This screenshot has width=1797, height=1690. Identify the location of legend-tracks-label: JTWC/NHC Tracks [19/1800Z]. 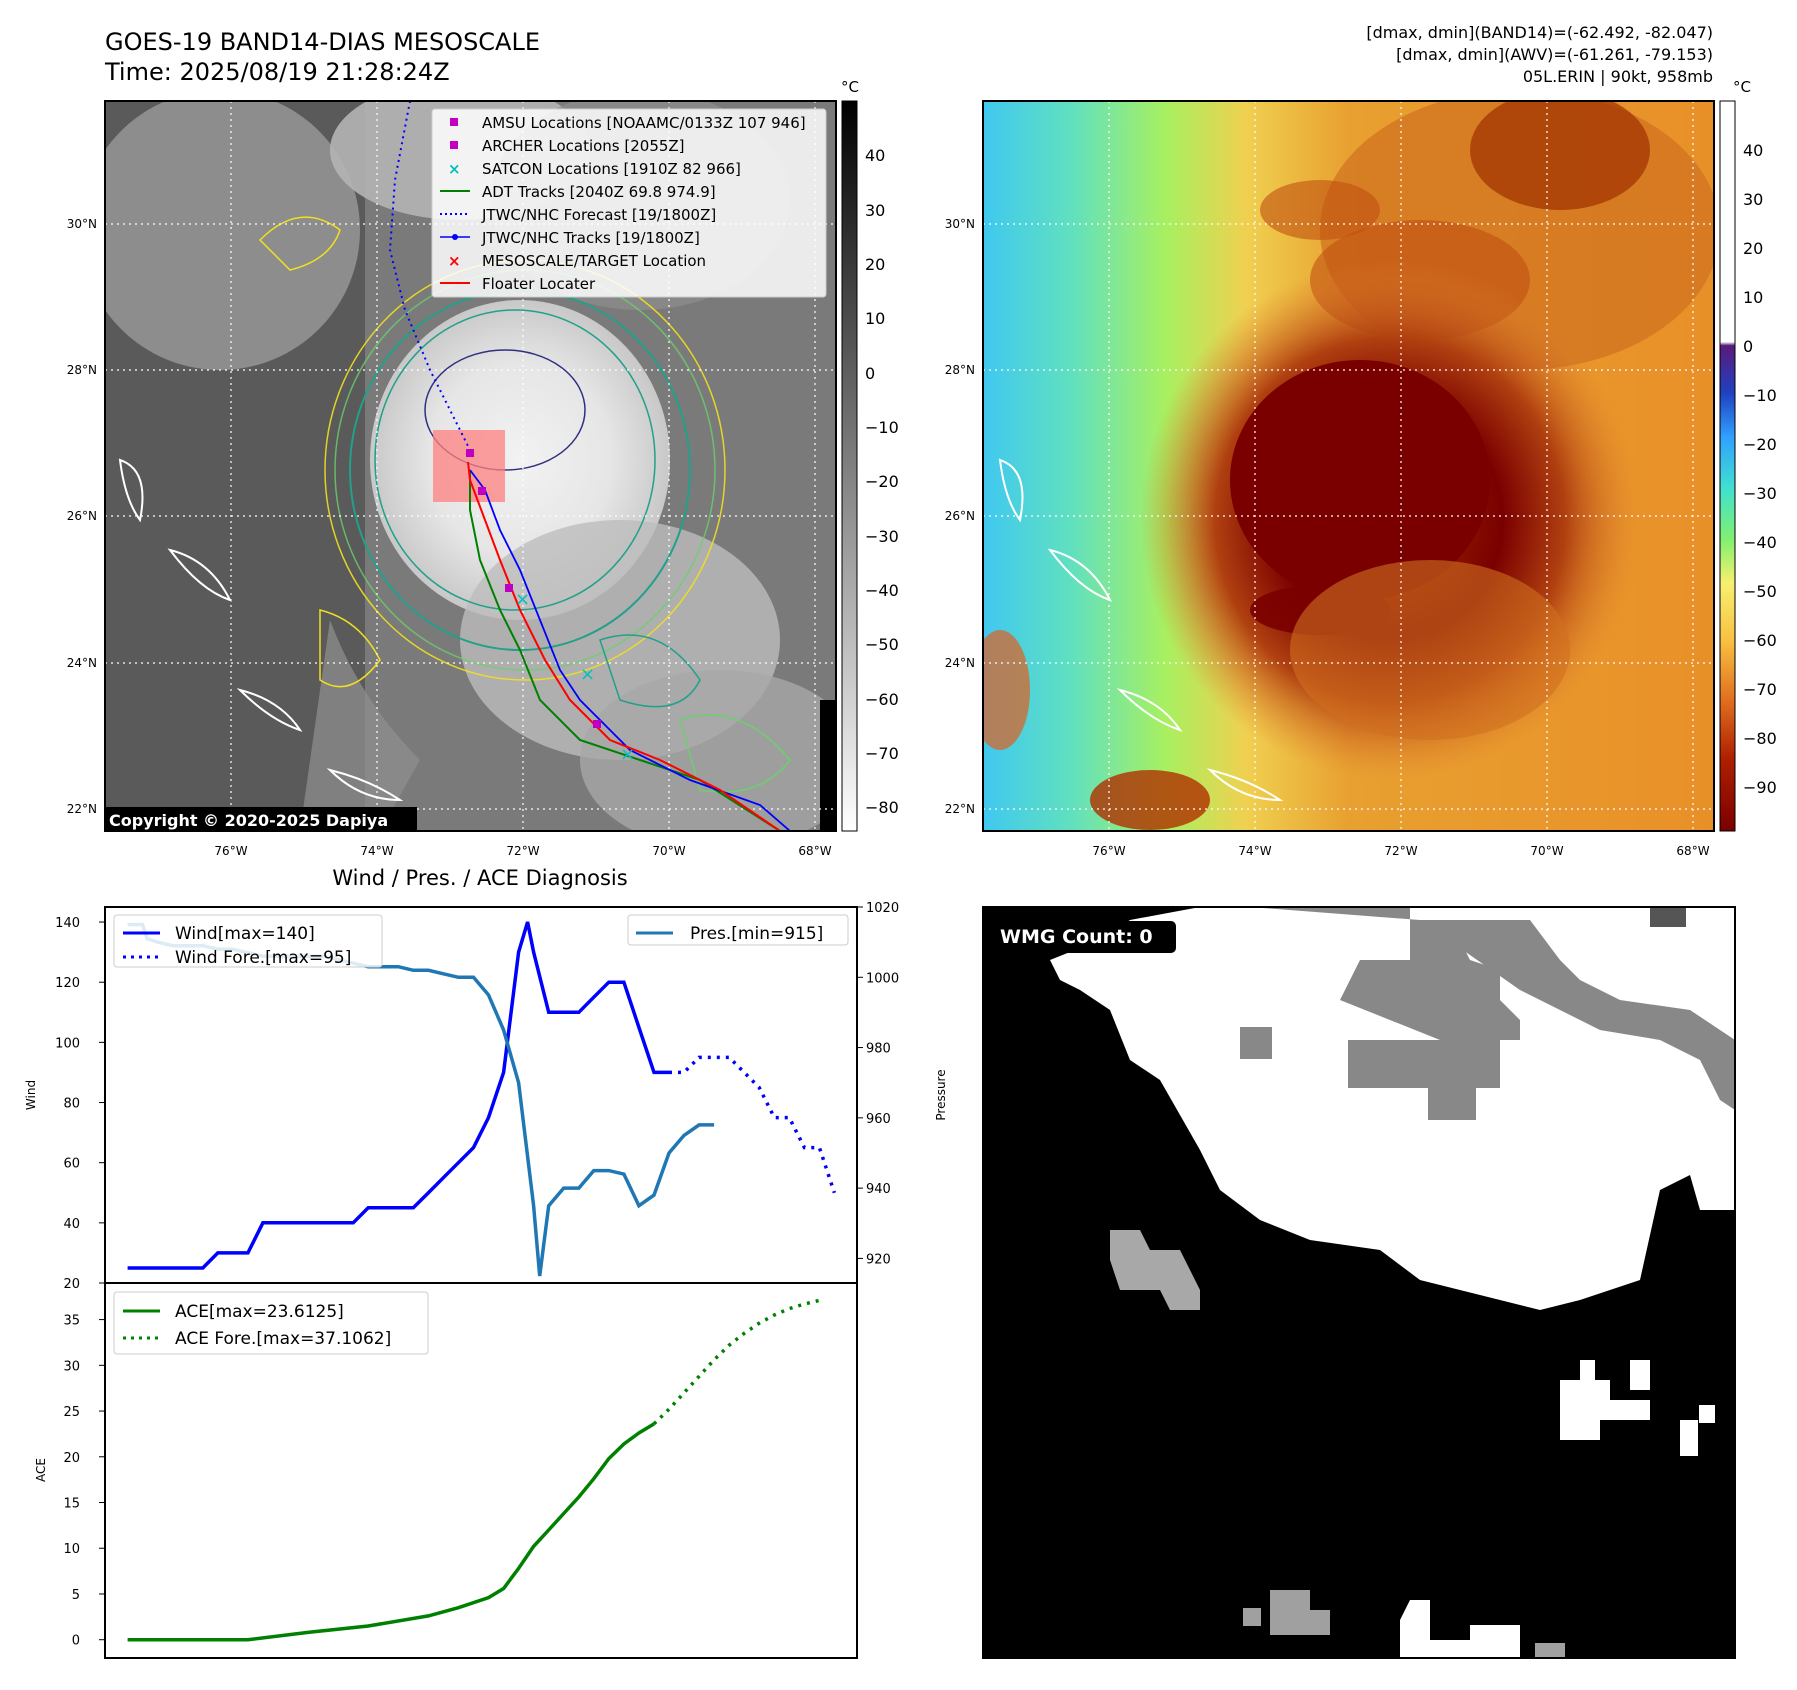
(590, 238).